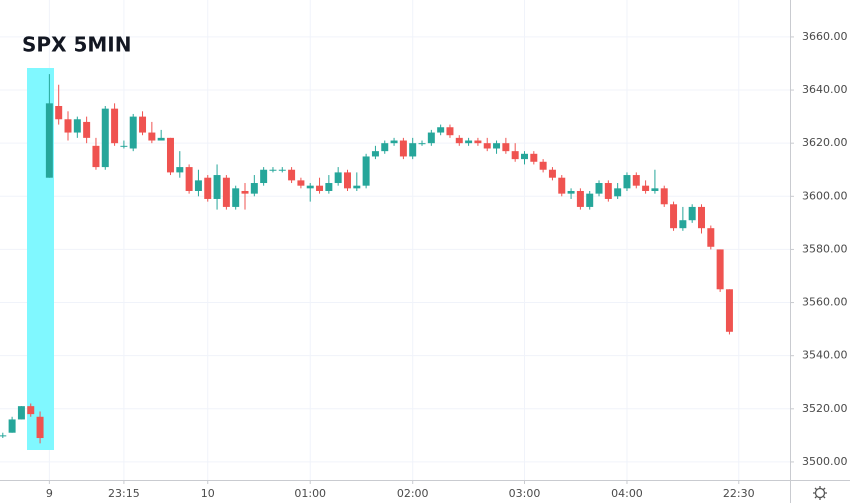  Describe the element at coordinates (825, 195) in the screenshot. I see `y-tick-label: 3600.00` at that location.